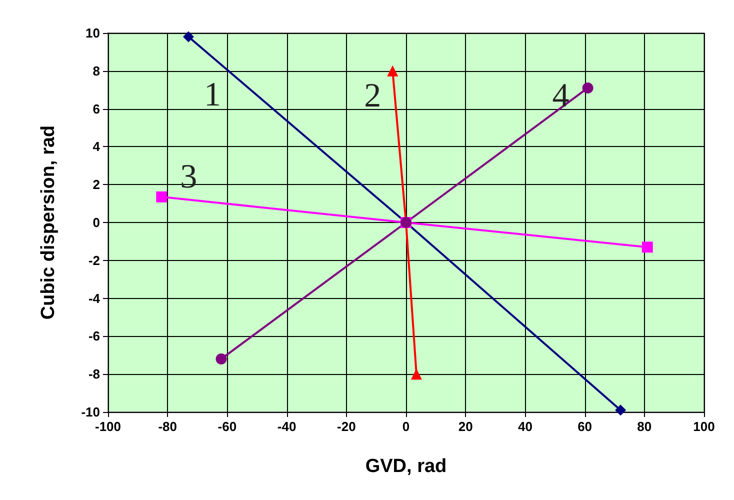 Image resolution: width=734 pixels, height=500 pixels. What do you see at coordinates (561, 95) in the screenshot?
I see `series-label: 4` at bounding box center [561, 95].